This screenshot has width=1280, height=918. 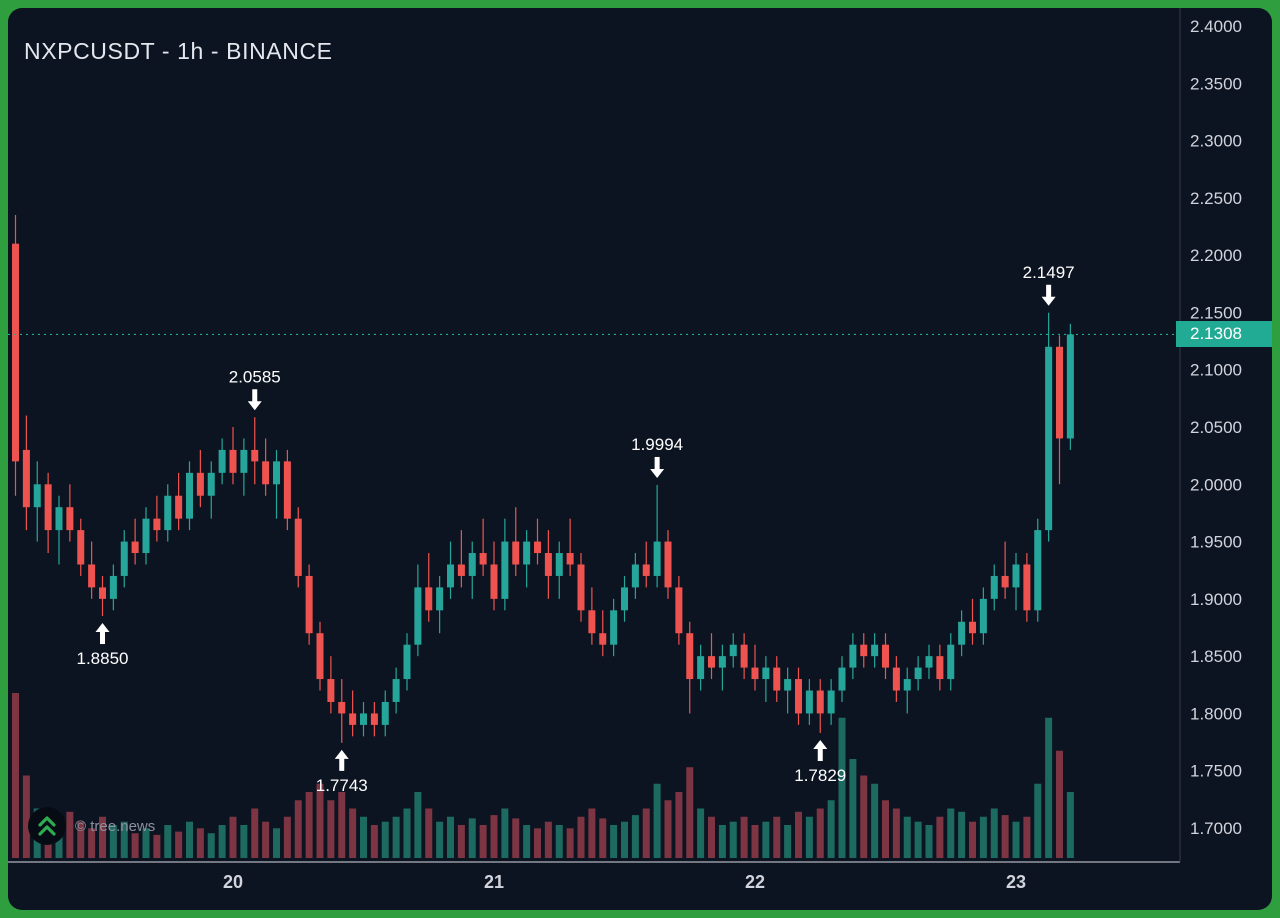 I want to click on double-chevron-up-icon, so click(x=47, y=826).